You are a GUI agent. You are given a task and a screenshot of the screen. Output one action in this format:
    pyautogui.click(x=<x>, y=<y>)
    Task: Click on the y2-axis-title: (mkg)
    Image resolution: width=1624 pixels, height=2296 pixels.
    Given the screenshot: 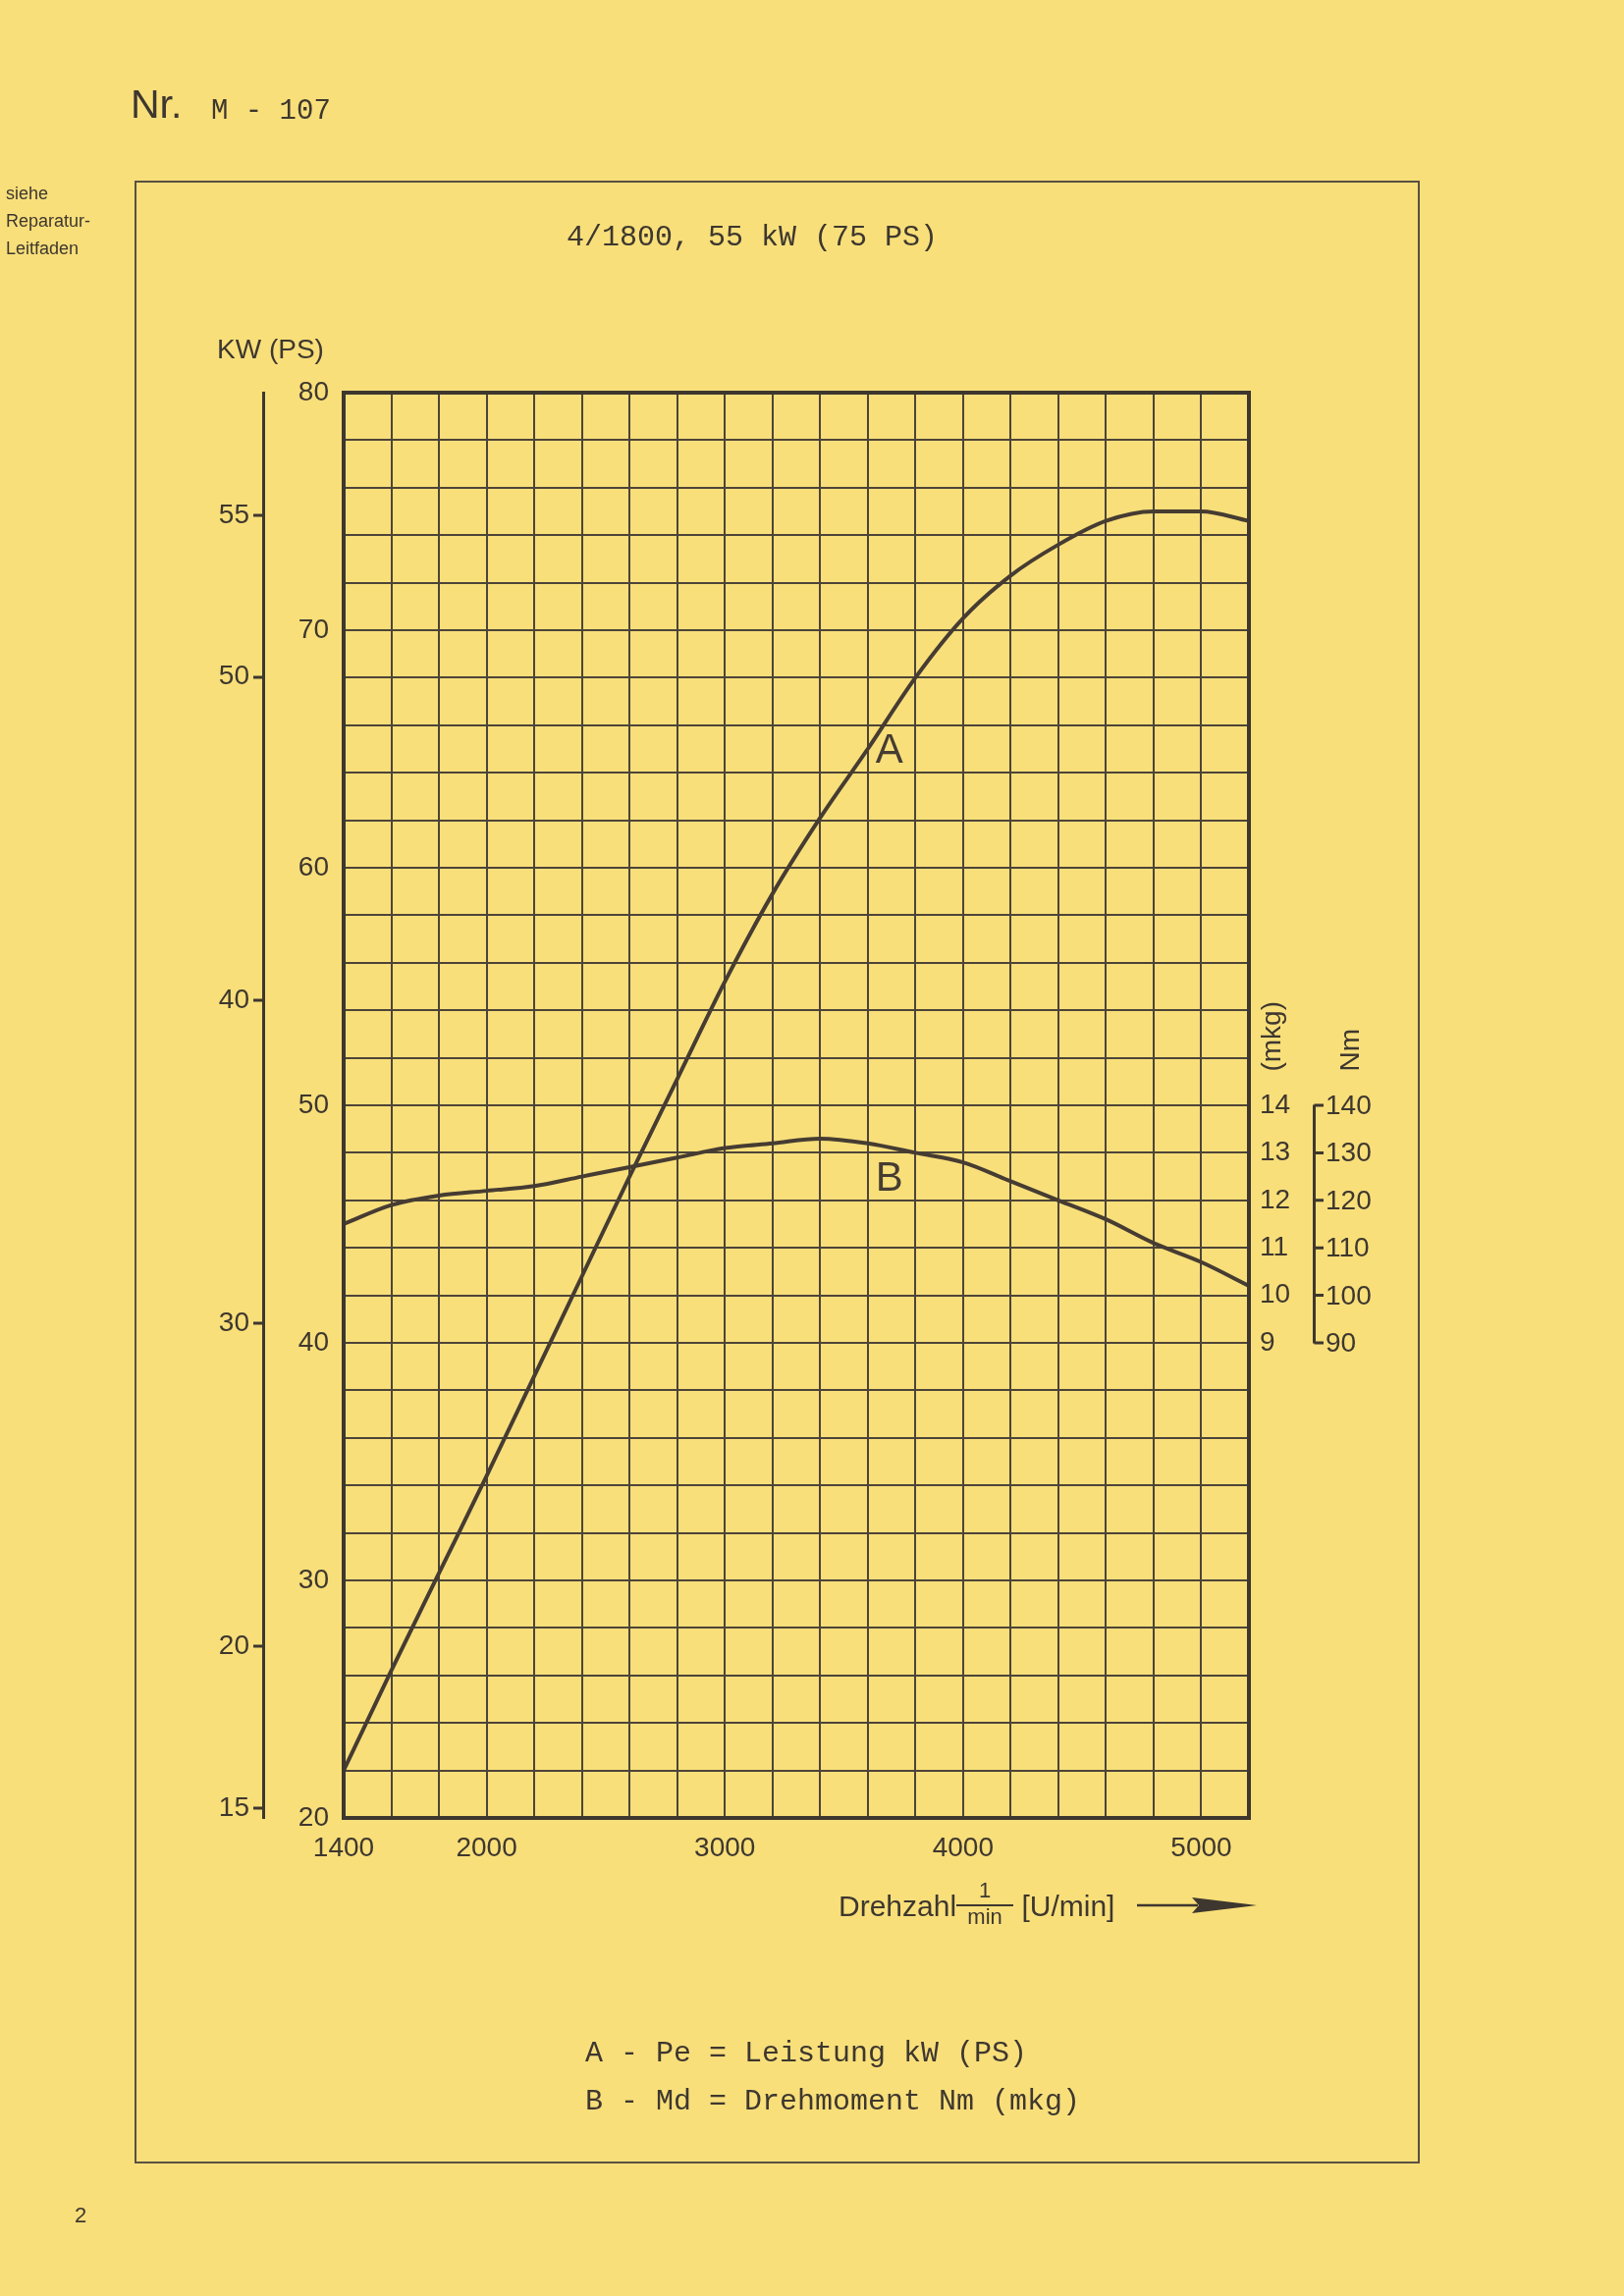 What is the action you would take?
    pyautogui.click(x=1271, y=1037)
    